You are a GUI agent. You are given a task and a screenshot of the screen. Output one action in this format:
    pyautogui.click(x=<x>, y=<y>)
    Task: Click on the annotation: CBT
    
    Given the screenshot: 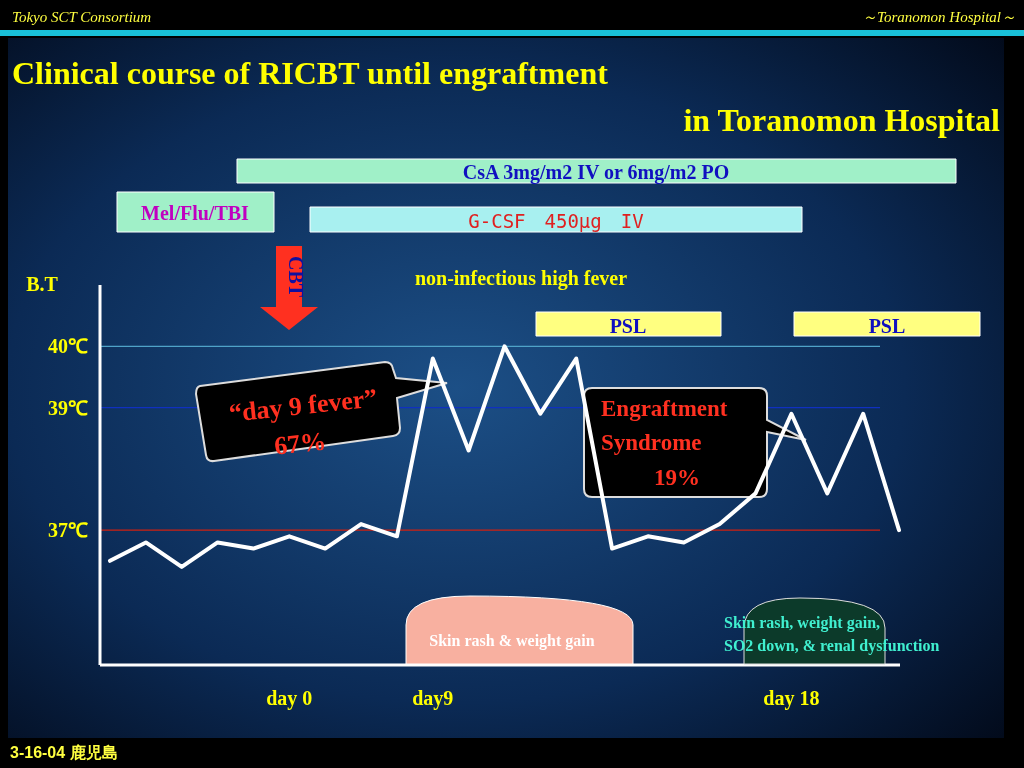 What is the action you would take?
    pyautogui.click(x=296, y=277)
    